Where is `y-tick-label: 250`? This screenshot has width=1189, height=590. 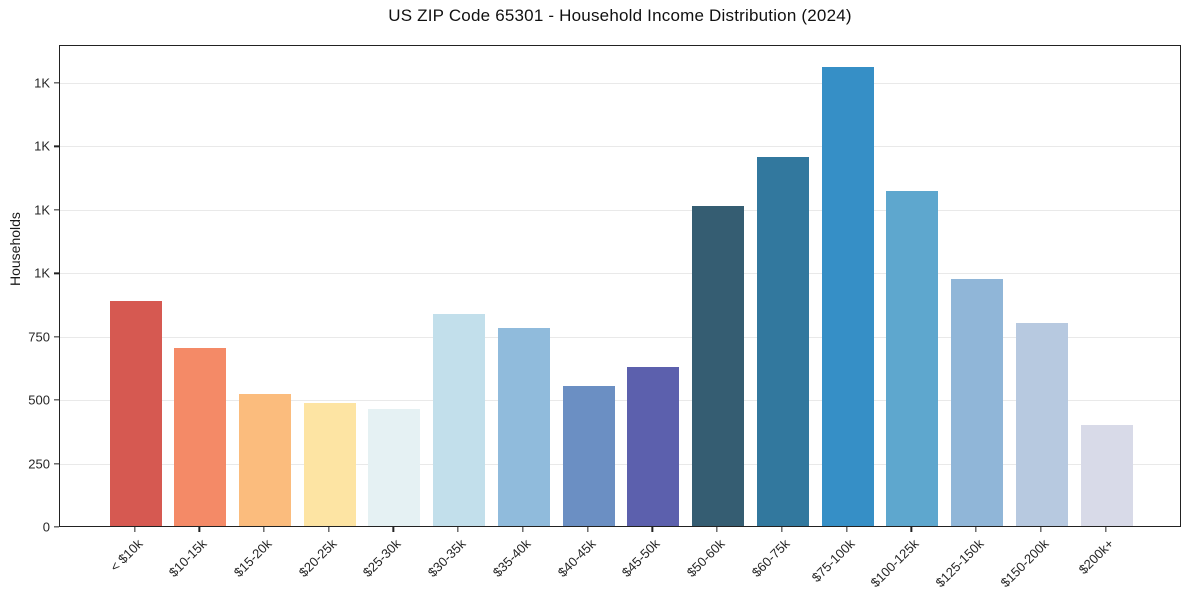
y-tick-label: 250 is located at coordinates (39, 464).